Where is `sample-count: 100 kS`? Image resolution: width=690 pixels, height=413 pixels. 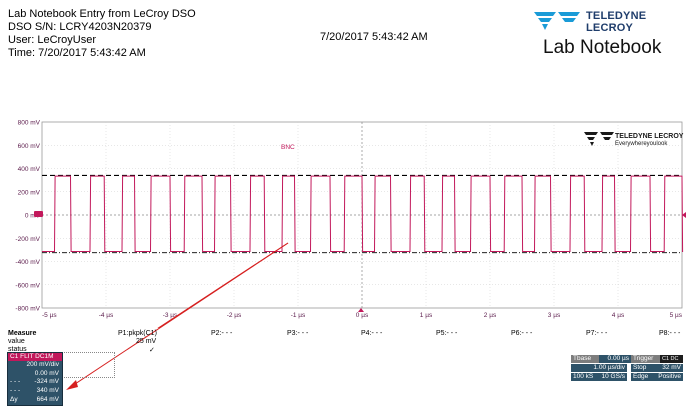 sample-count: 100 kS is located at coordinates (584, 377).